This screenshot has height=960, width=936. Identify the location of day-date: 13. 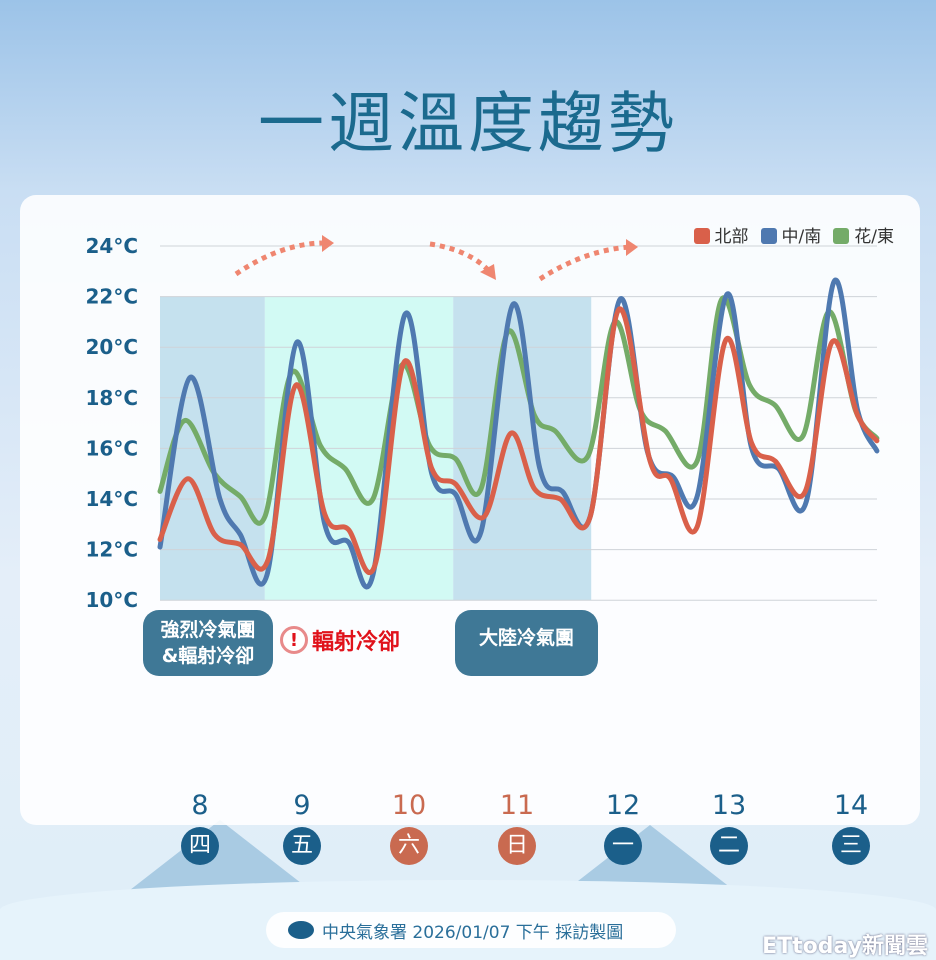
(729, 805).